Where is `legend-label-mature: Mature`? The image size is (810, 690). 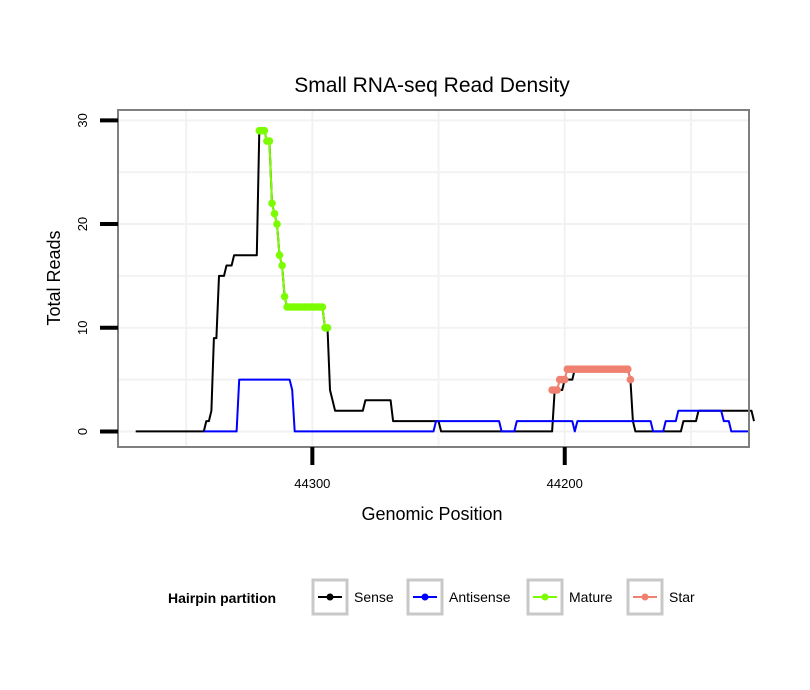
legend-label-mature: Mature is located at coordinates (591, 597).